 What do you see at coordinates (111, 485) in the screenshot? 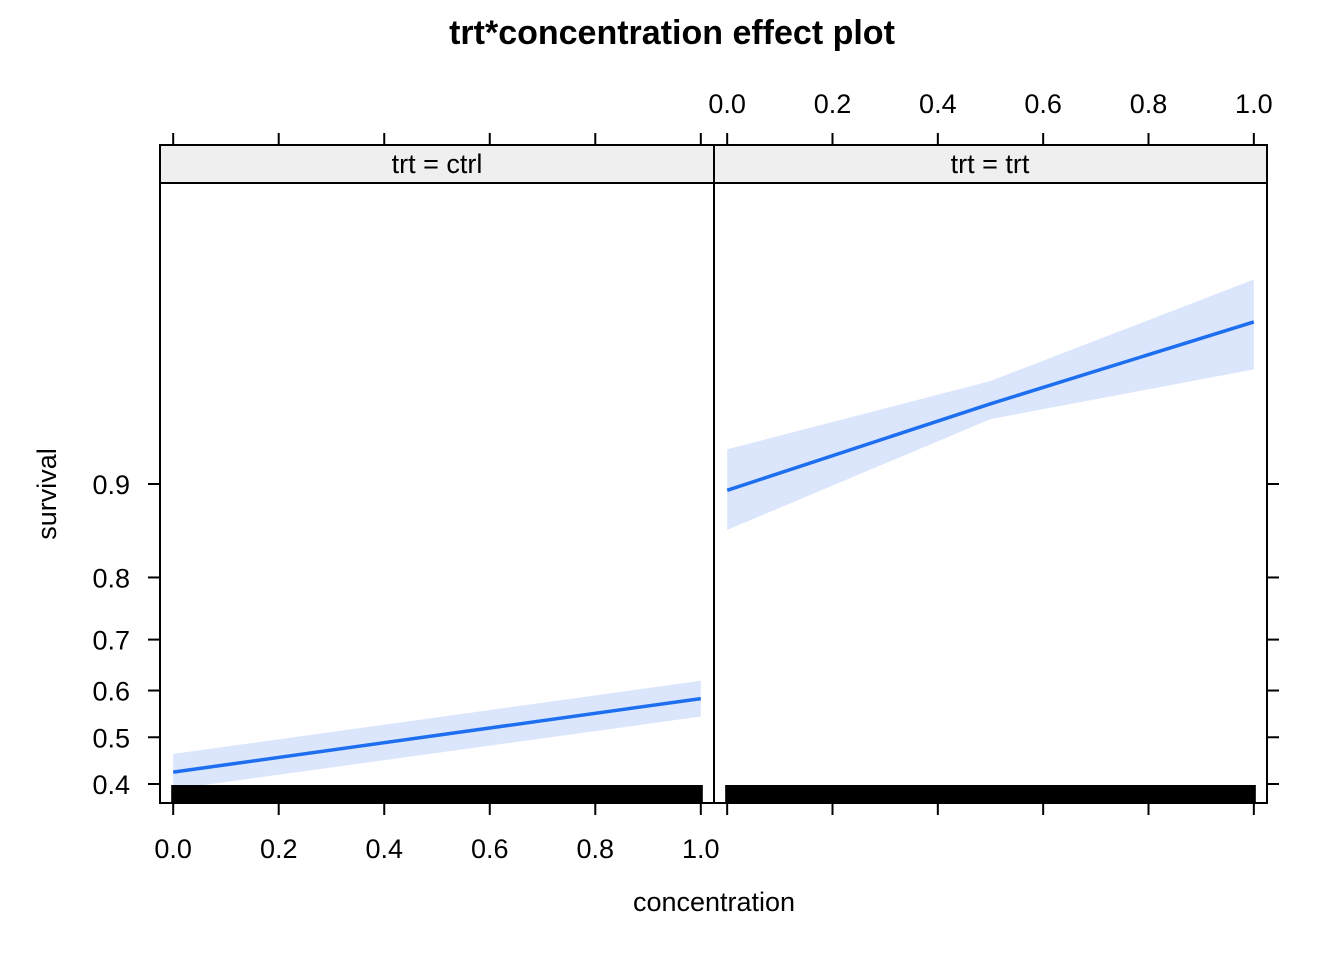
I see `y-tick-label: 0.9` at bounding box center [111, 485].